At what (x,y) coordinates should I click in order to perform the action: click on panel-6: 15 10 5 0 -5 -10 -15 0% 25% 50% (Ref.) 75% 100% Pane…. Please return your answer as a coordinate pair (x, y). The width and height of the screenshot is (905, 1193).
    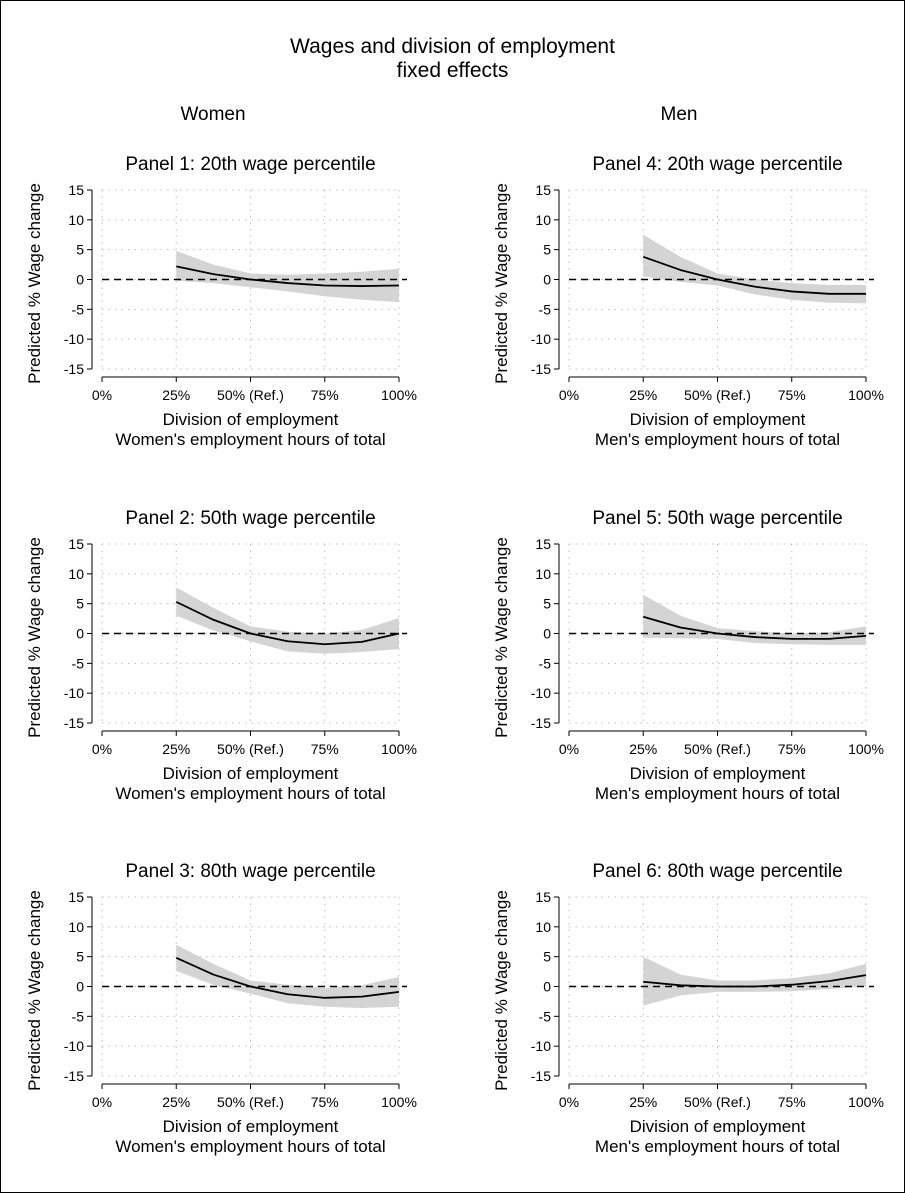
    Looking at the image, I should click on (688, 1008).